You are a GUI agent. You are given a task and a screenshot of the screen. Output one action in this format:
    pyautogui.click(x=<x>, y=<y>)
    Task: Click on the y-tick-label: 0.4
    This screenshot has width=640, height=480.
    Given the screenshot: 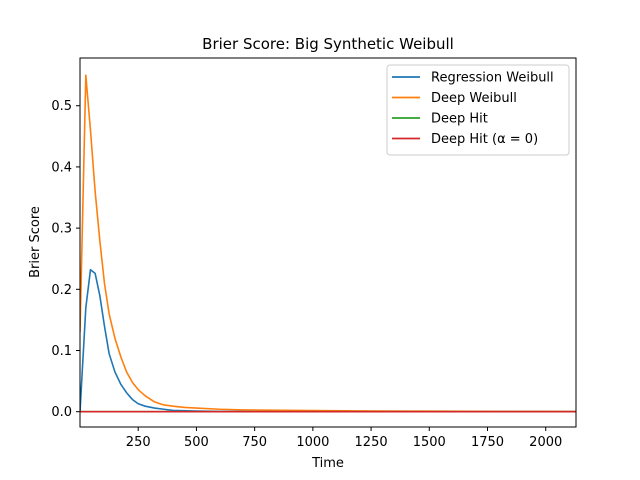 What is the action you would take?
    pyautogui.click(x=61, y=167)
    